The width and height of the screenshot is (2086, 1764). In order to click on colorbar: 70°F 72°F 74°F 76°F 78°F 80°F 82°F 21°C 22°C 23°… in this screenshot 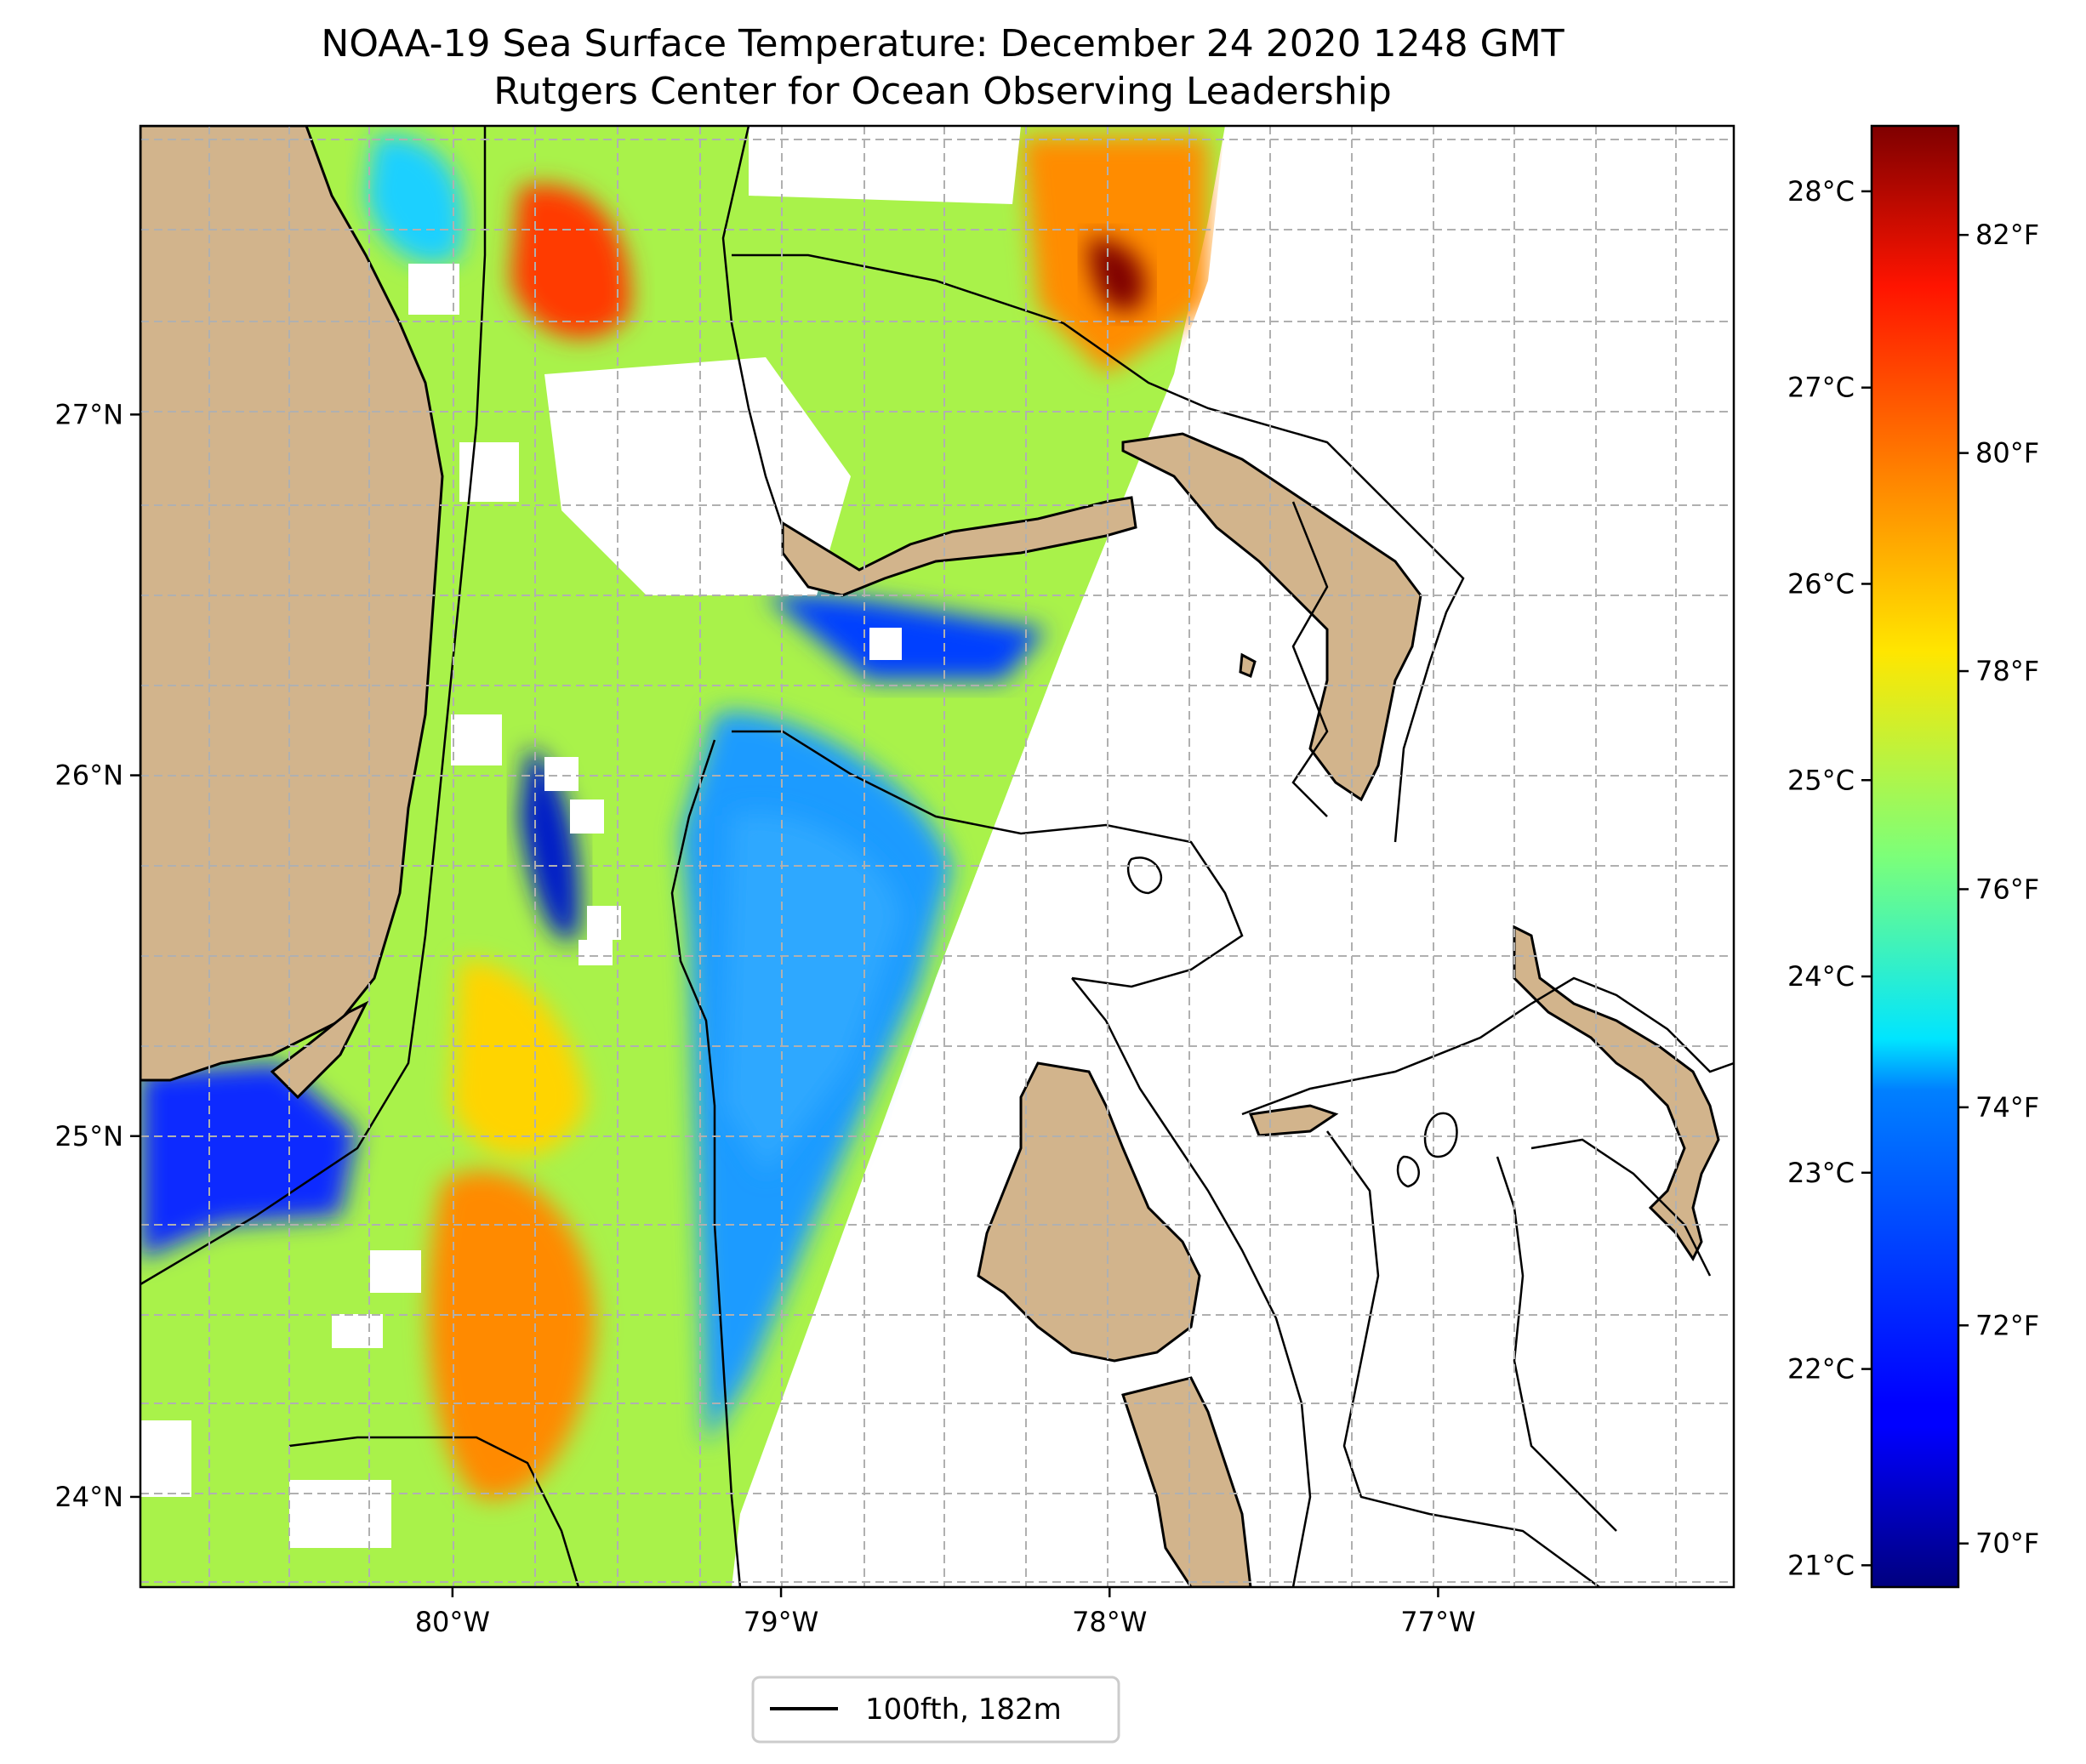, I will do `click(1913, 856)`.